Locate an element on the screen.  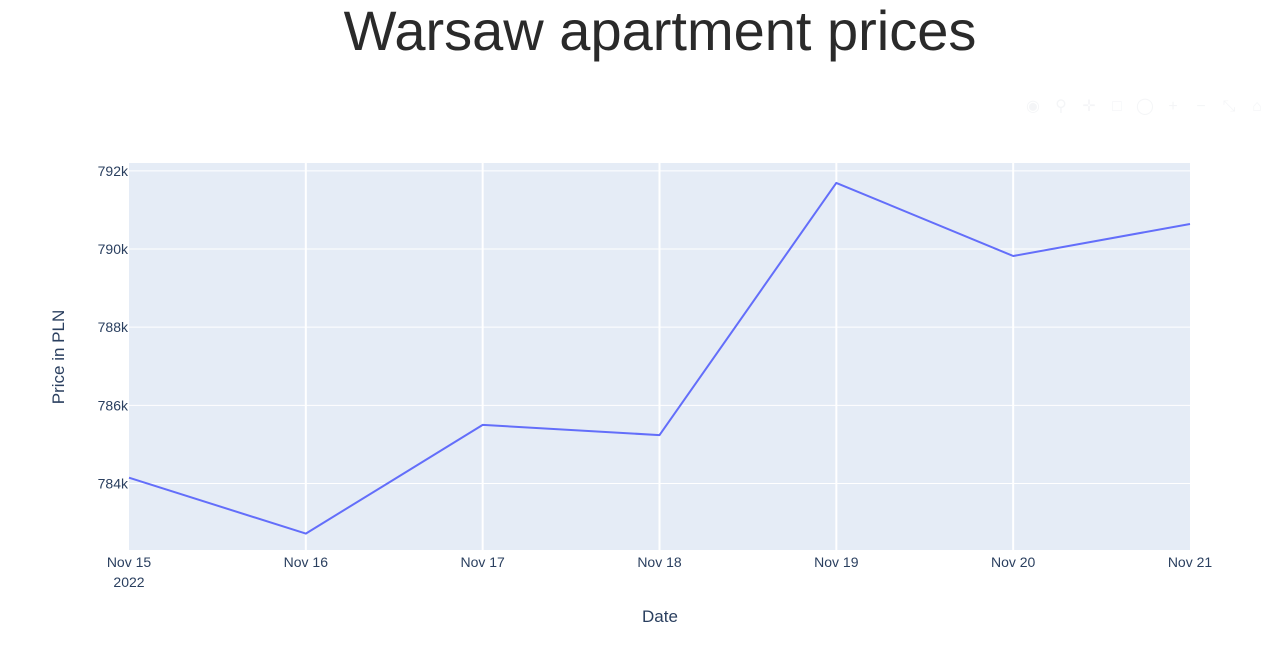
modebar: ◉ ⚲ ✛ □ ◯ + − ⤡ ⌂ ▤ is located at coordinates (1149, 109).